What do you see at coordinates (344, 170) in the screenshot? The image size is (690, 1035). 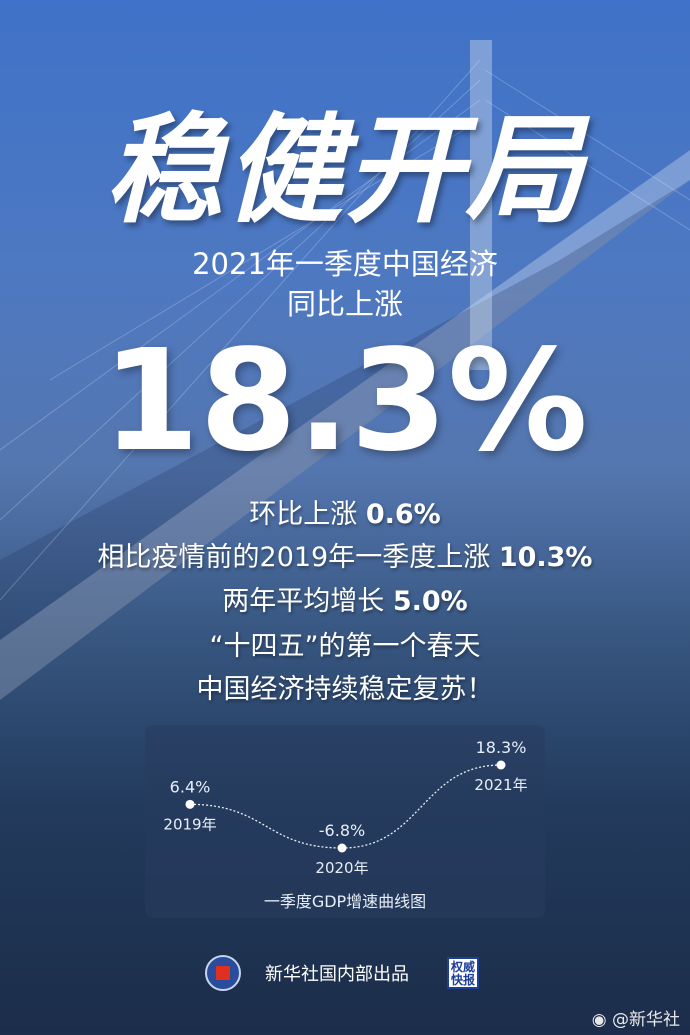 I see `poster-title: 稳健开局` at bounding box center [344, 170].